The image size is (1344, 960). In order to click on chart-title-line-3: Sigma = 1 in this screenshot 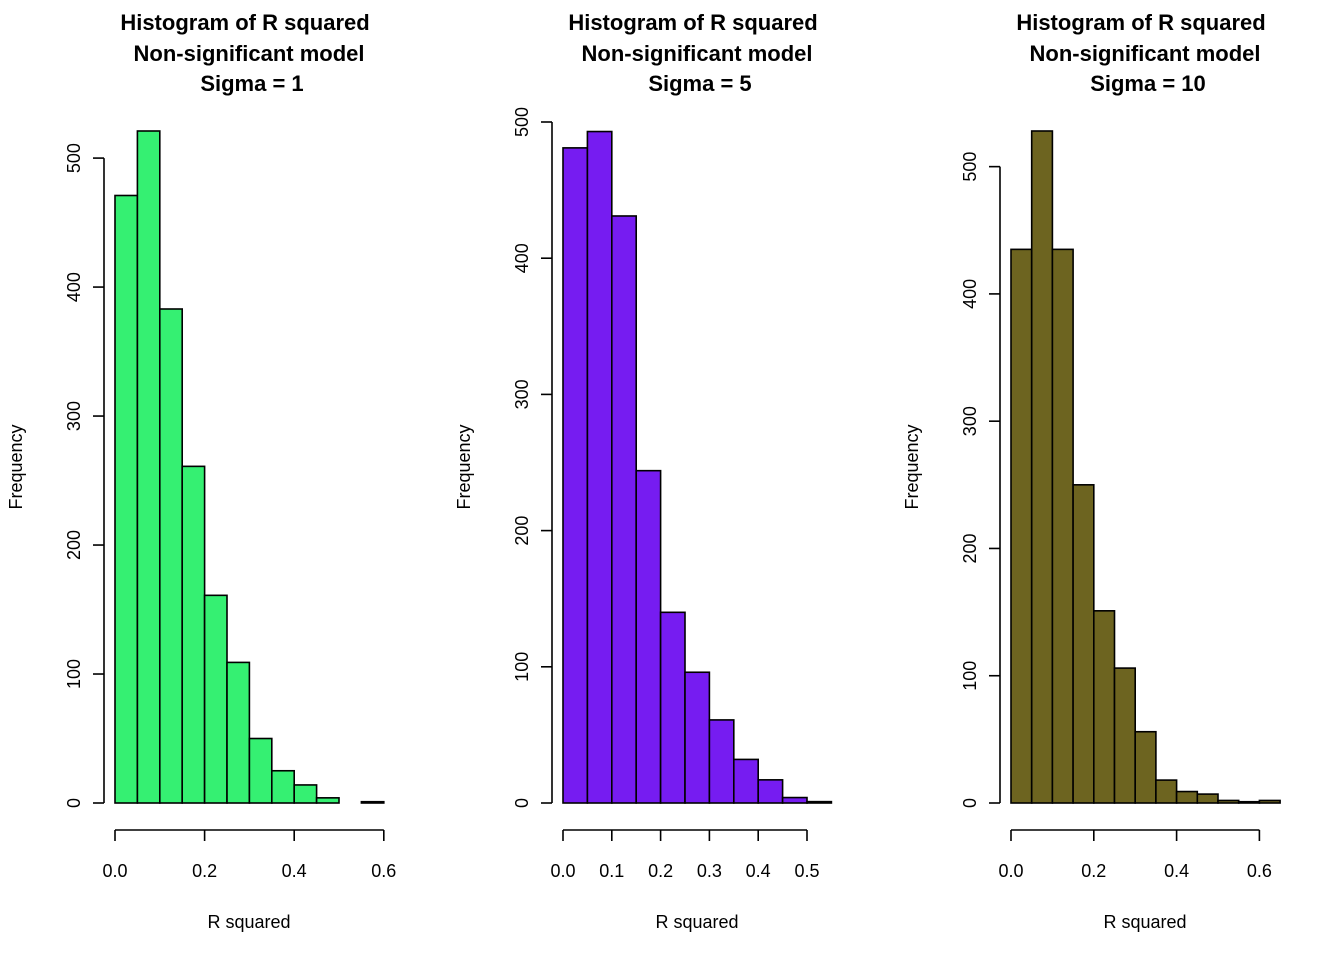, I will do `click(251, 83)`.